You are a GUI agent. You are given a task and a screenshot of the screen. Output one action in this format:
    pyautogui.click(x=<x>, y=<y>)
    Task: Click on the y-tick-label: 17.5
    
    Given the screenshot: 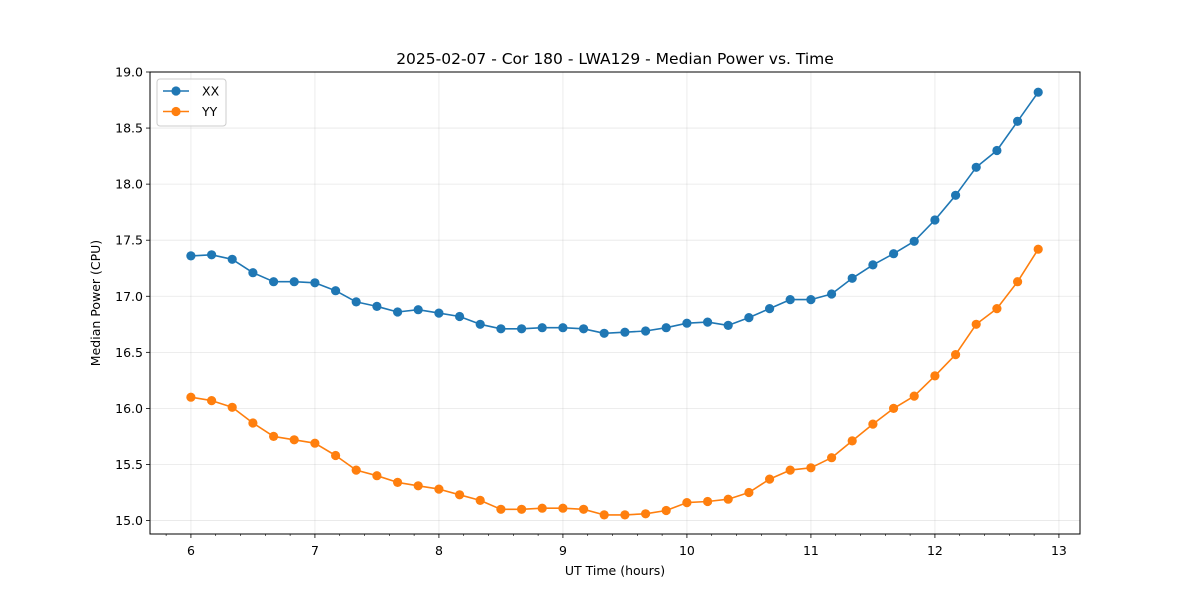 What is the action you would take?
    pyautogui.click(x=129, y=240)
    